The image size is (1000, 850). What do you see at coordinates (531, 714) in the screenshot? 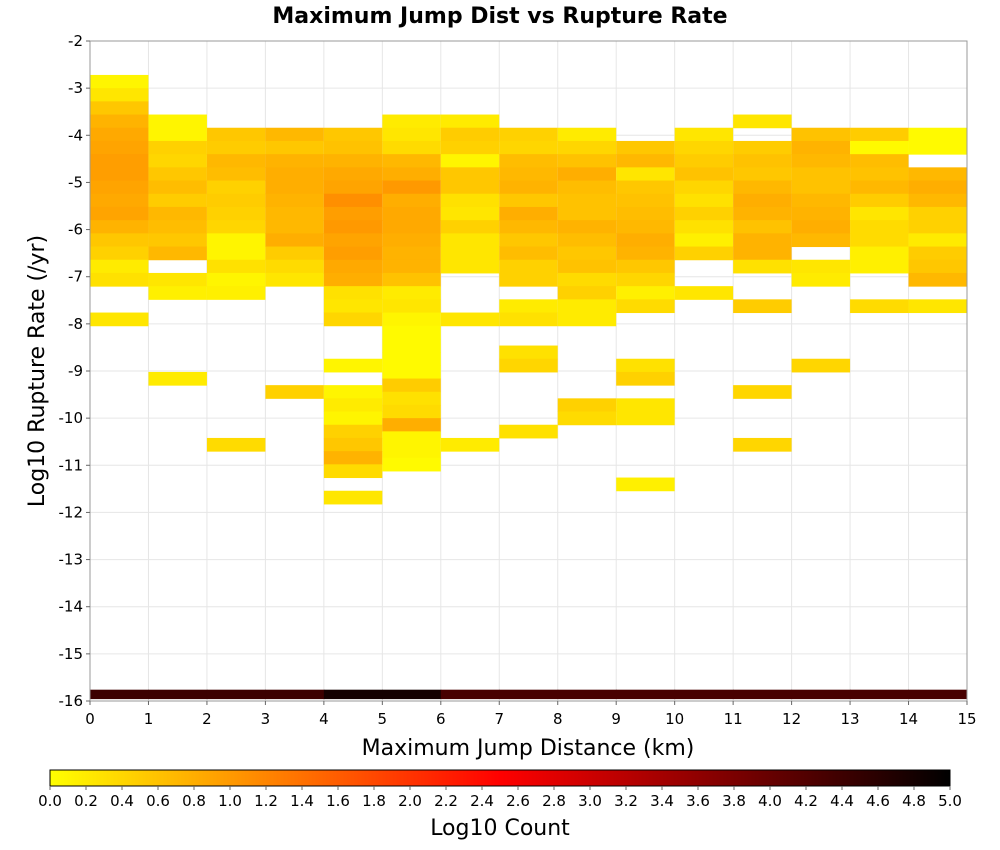
I see `x-axis-ticks: 0 1 2 3 4 5 6 7 8 9 10 11 12 13 14 15` at bounding box center [531, 714].